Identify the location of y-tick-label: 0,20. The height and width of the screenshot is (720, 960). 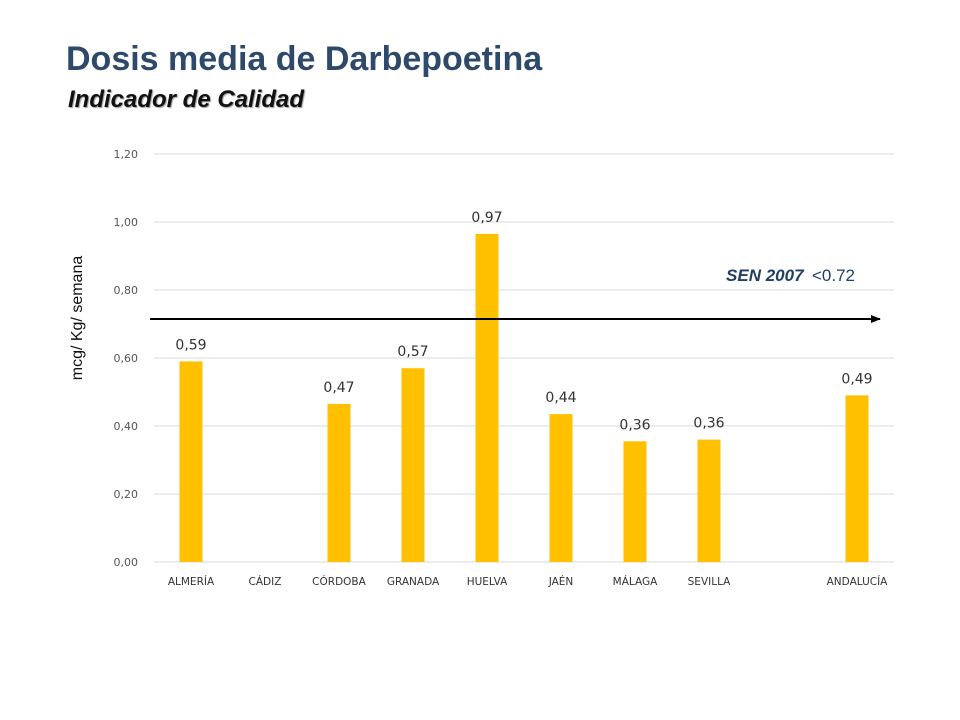
(126, 494).